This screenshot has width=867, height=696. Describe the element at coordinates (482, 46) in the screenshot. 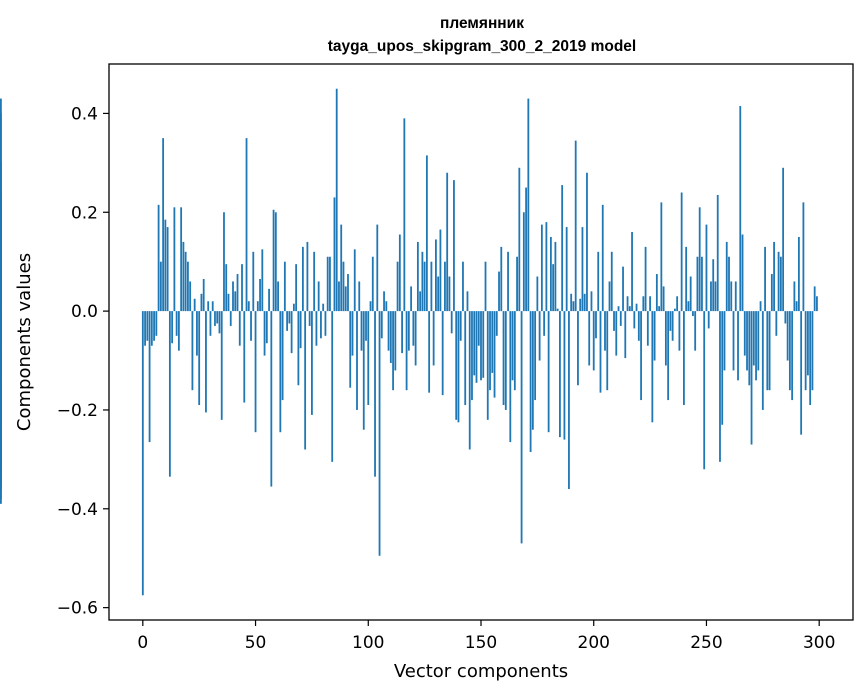

I see `chart-subtitle: tayga_upos_skipgram_300_2_2019 model` at that location.